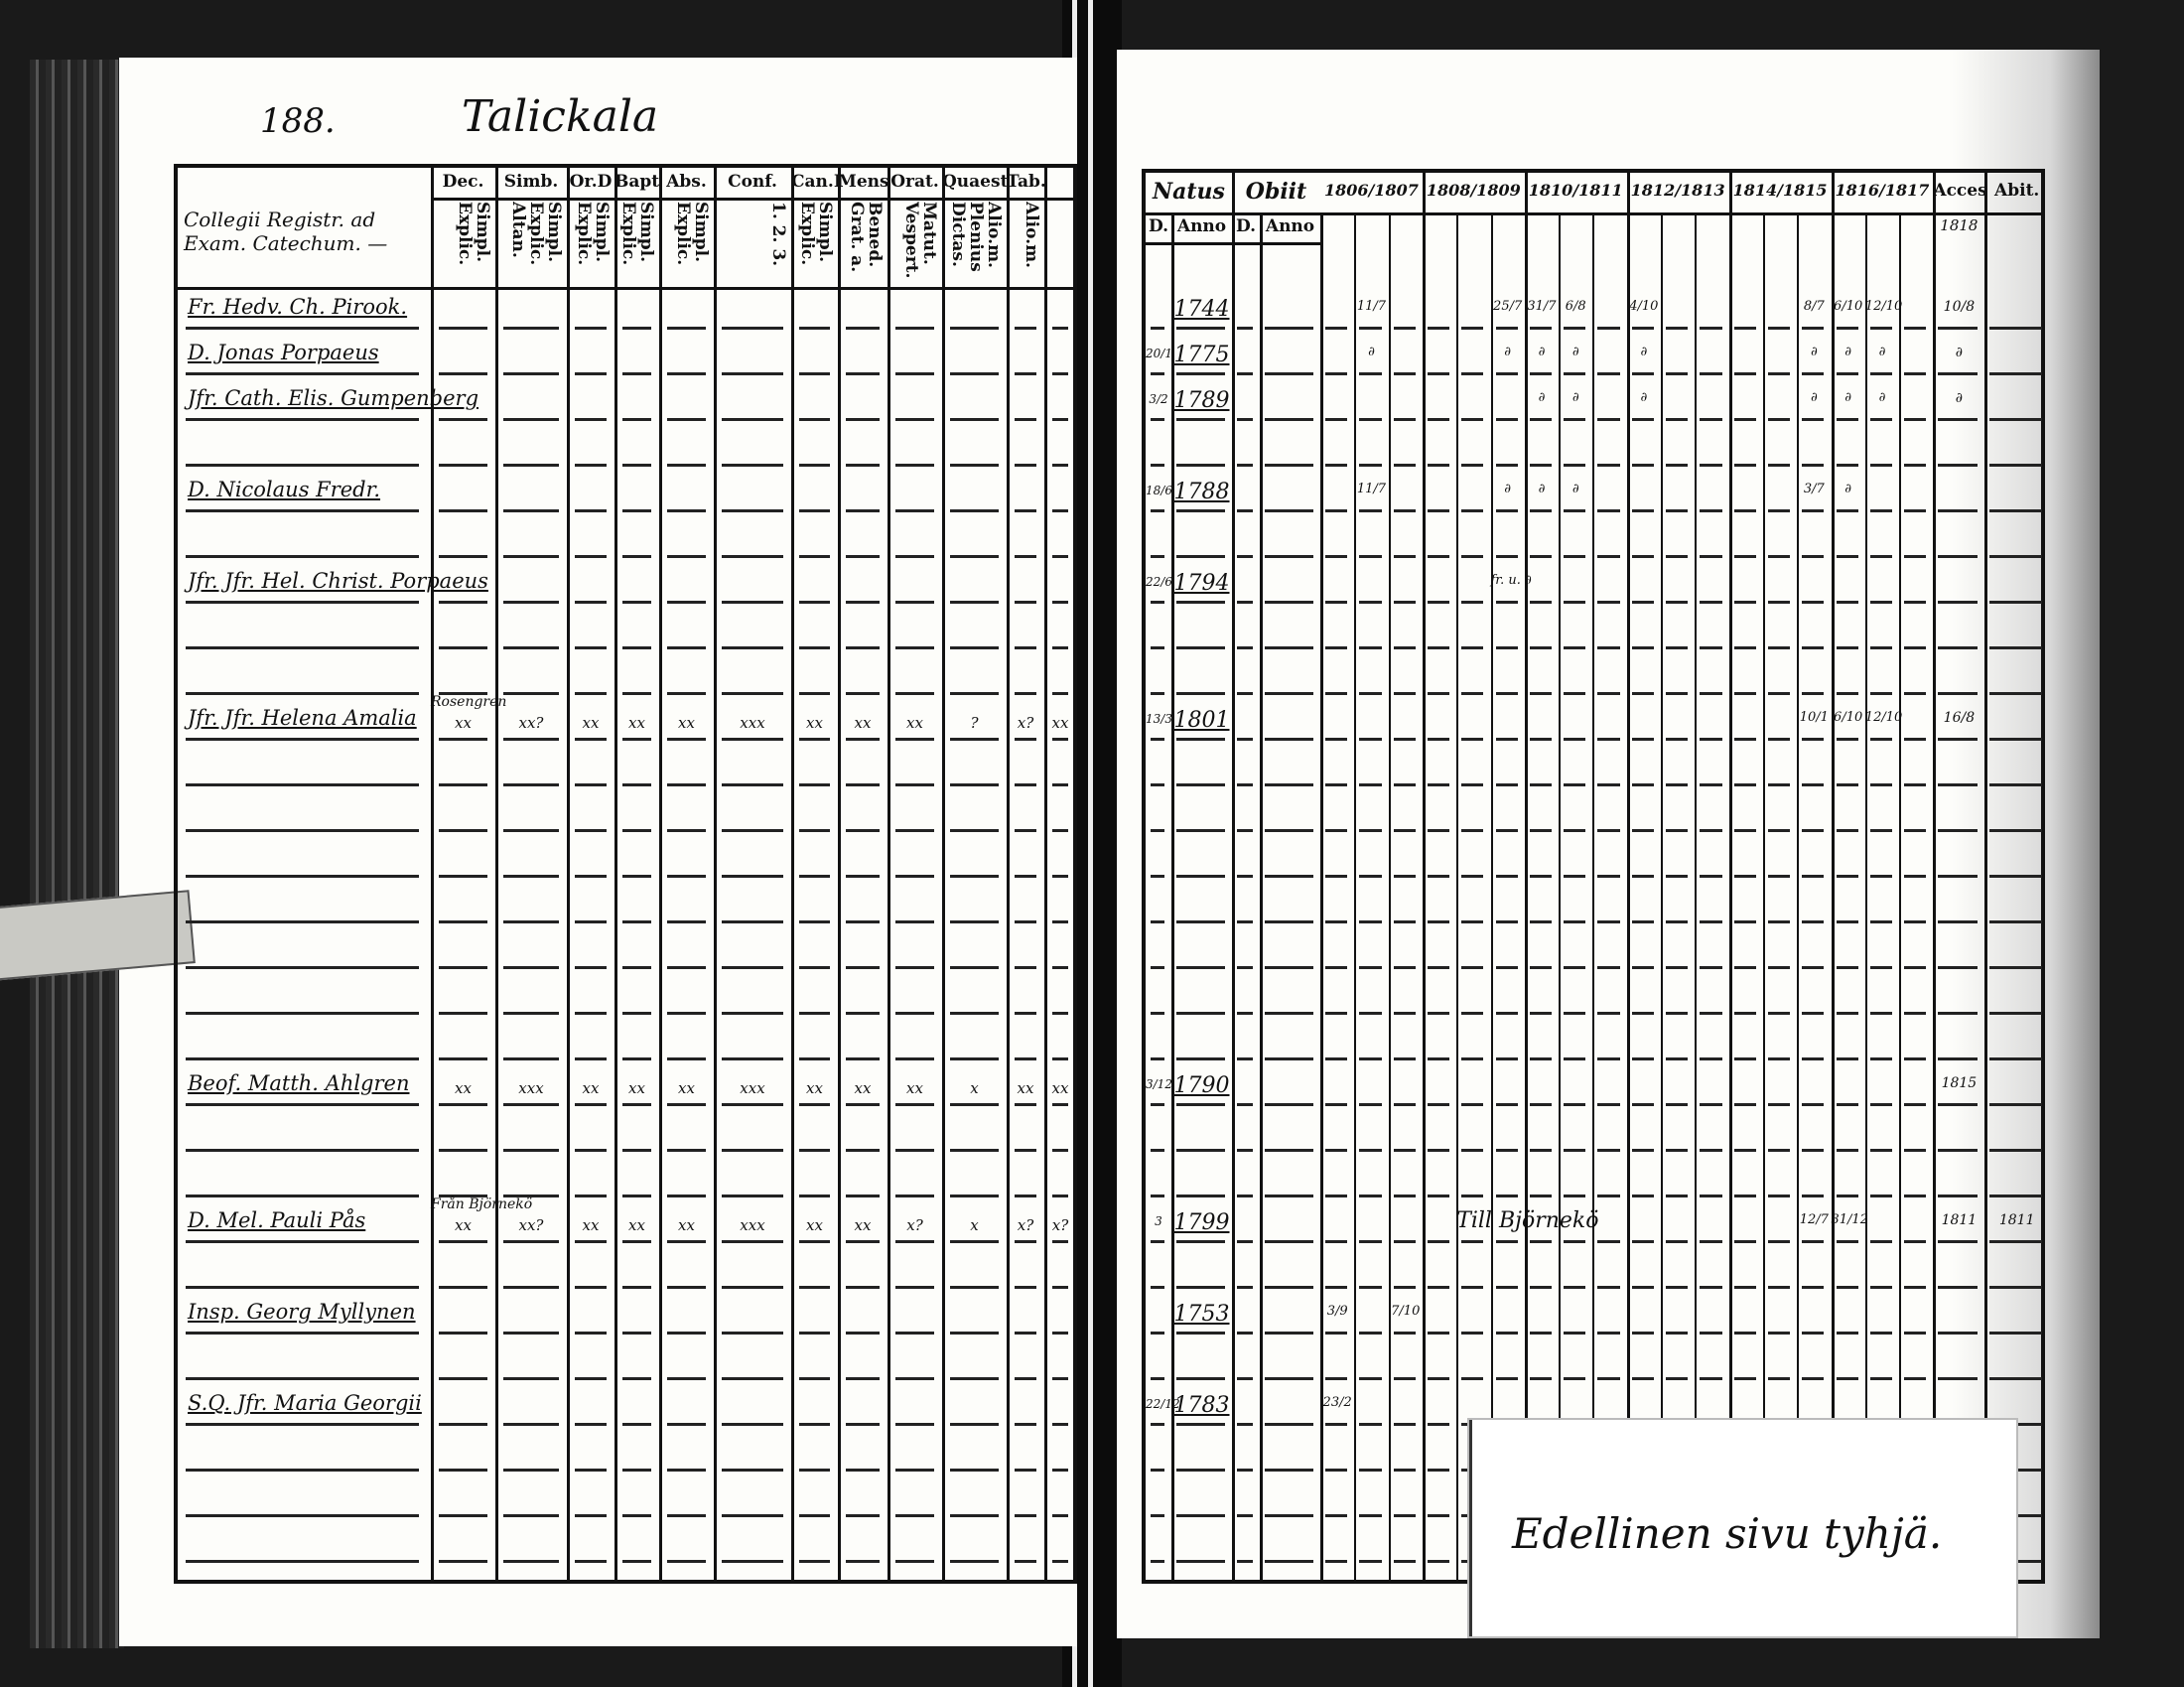 The width and height of the screenshot is (2184, 1687). Describe the element at coordinates (1276, 192) in the screenshot. I see `obiit-header: Obiit` at that location.